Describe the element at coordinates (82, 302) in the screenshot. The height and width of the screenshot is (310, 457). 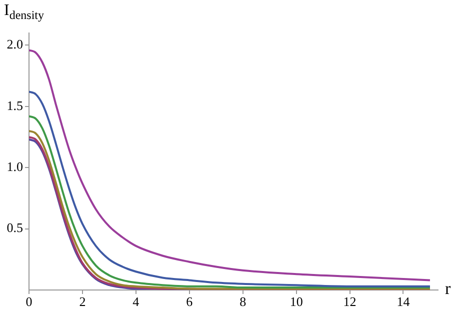
I see `x-tick-label: 2` at that location.